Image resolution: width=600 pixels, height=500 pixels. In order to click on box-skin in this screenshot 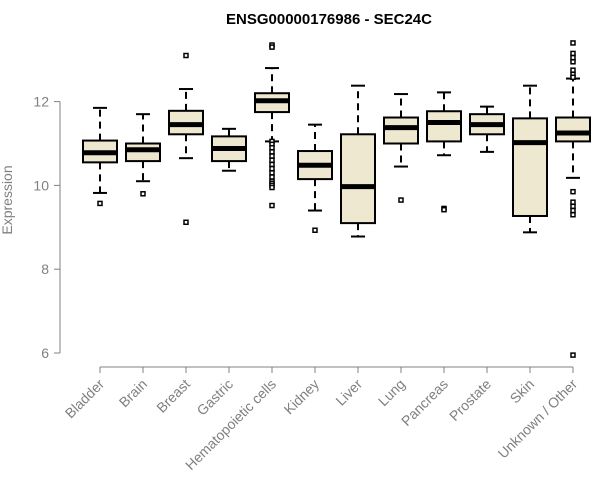, I will do `click(530, 159)`.